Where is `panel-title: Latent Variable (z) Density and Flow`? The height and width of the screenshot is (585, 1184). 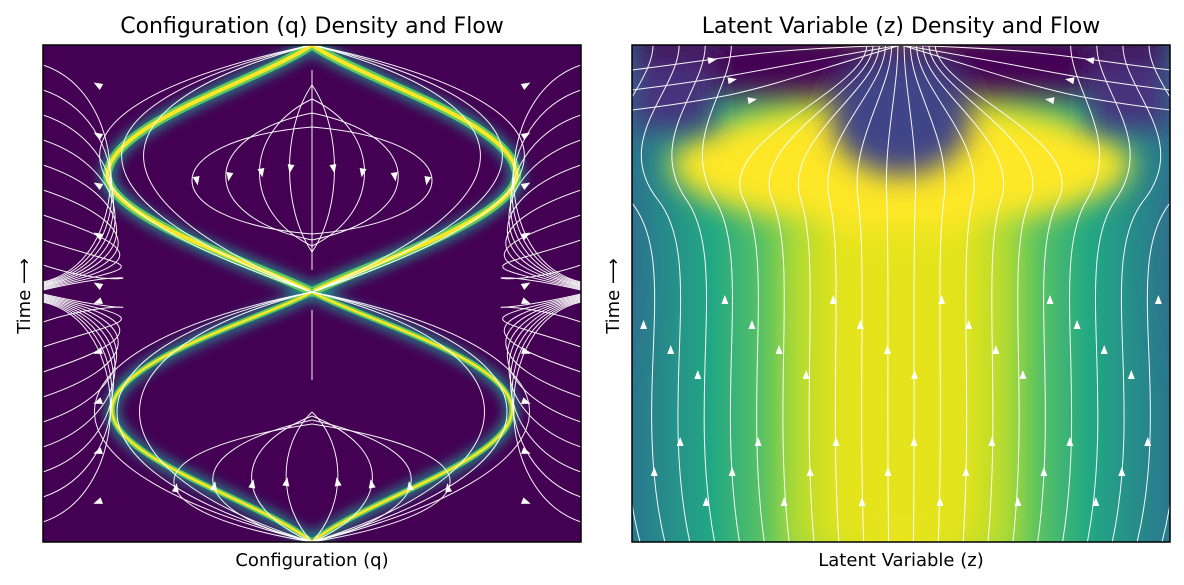 panel-title: Latent Variable (z) Density and Flow is located at coordinates (901, 26).